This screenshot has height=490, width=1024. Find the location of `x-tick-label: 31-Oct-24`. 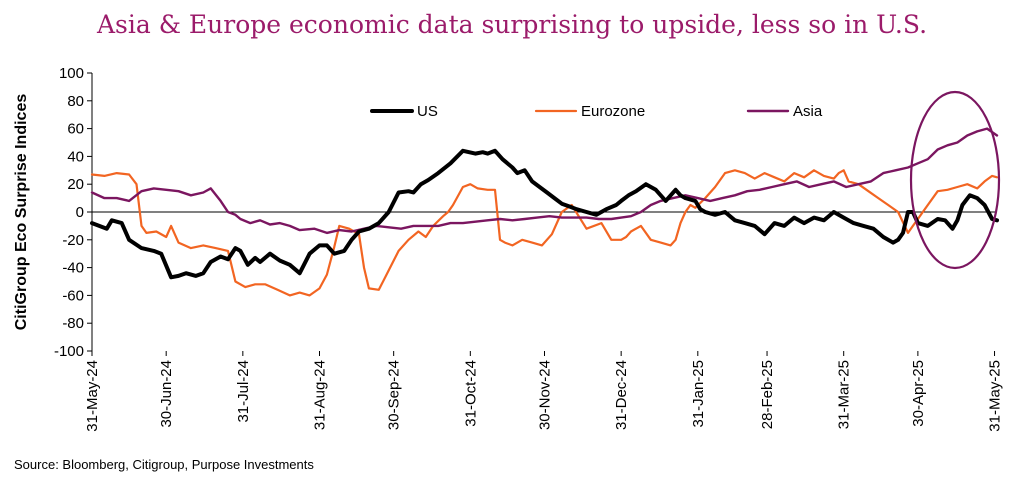

x-tick-label: 31-Oct-24 is located at coordinates (470, 393).